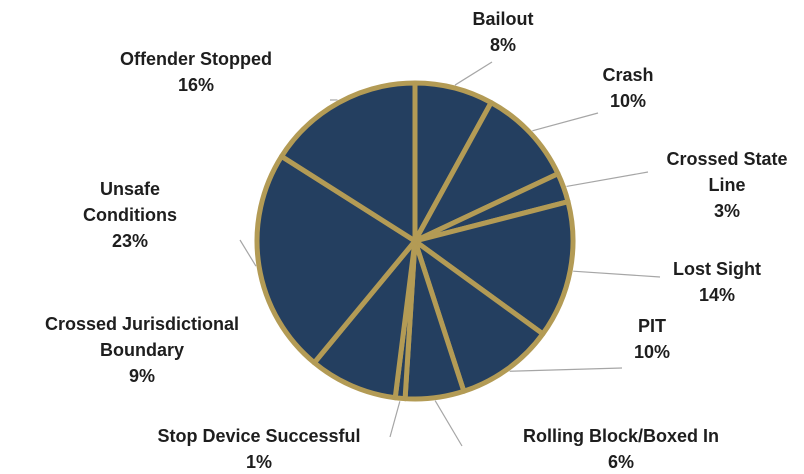 The height and width of the screenshot is (474, 804). I want to click on category-name: Lost Sight, so click(717, 269).